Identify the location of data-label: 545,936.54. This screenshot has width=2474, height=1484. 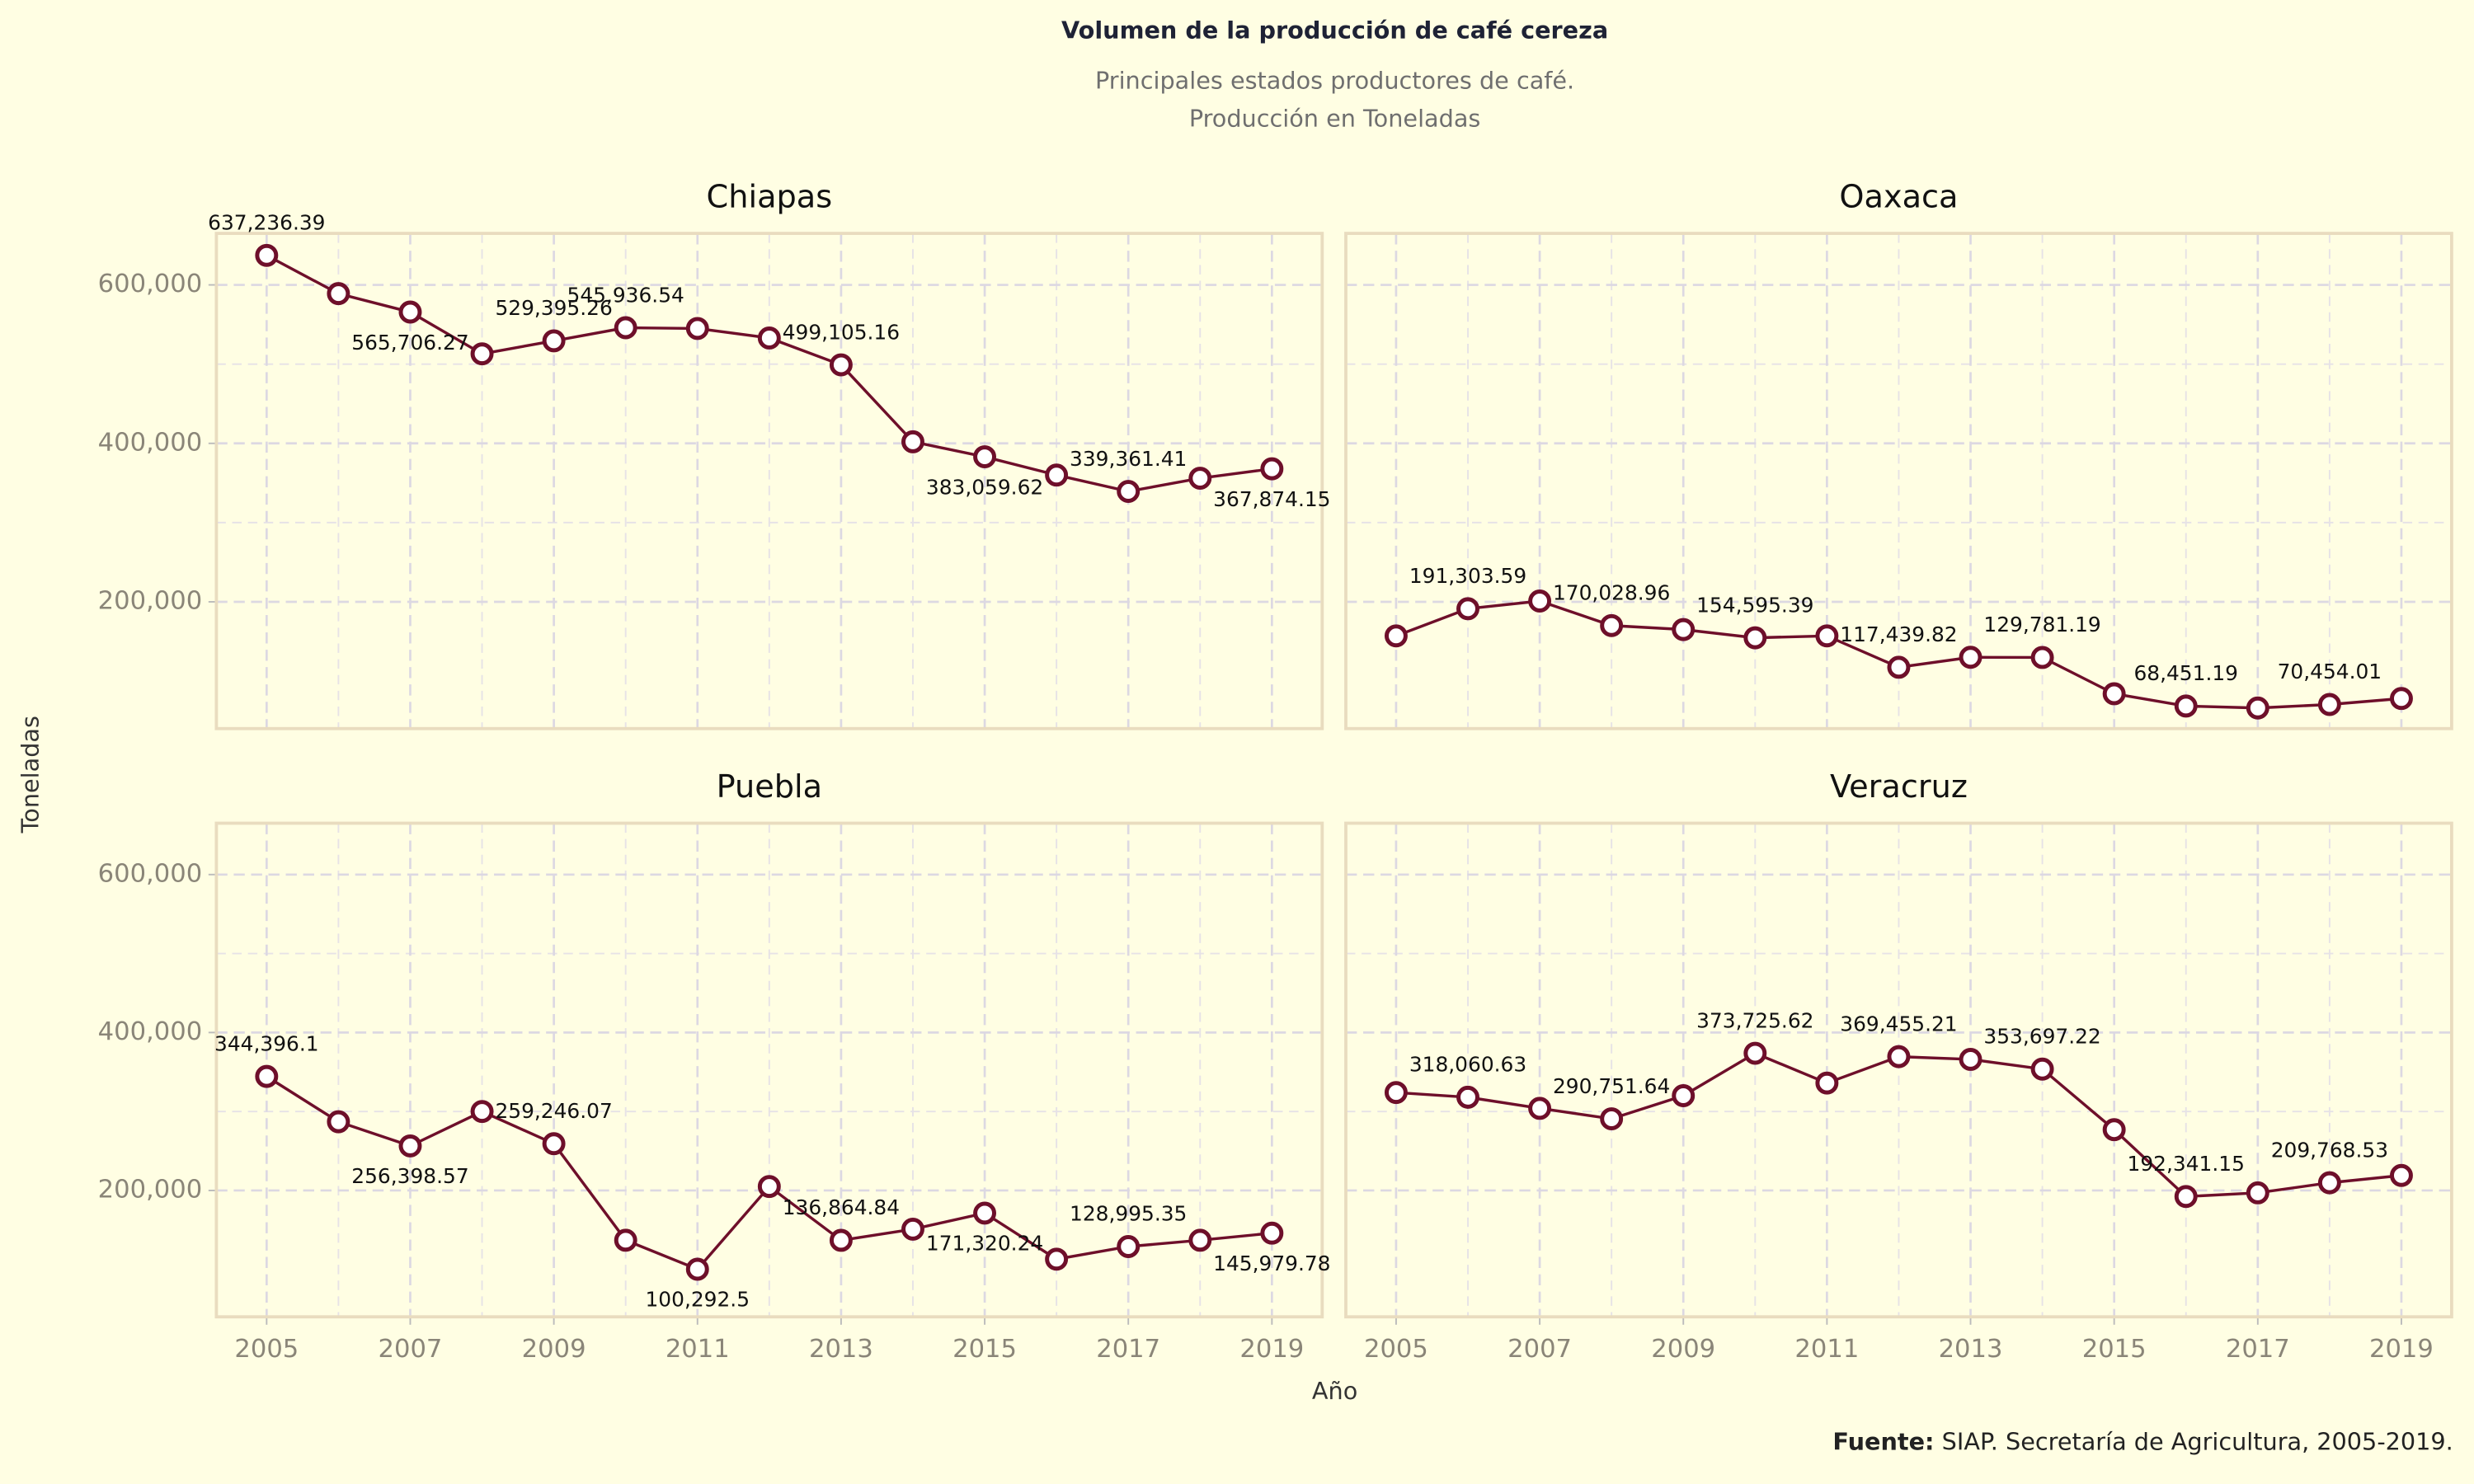
(625, 295).